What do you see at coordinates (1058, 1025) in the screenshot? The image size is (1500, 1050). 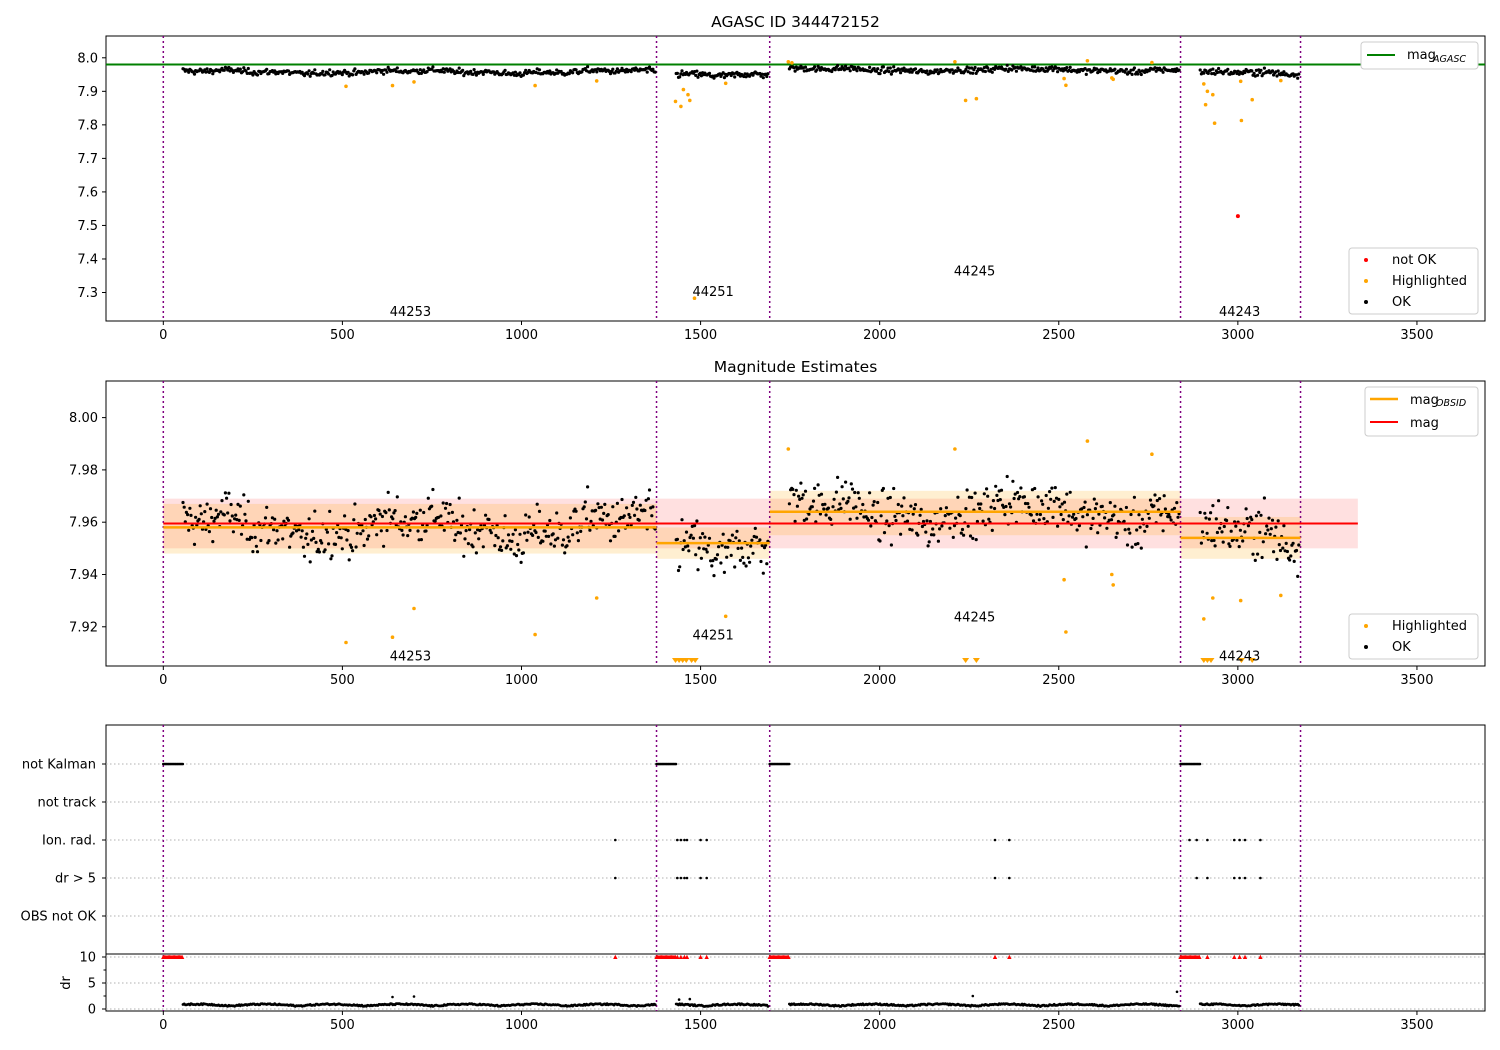 I see `x-tick-label: 2500` at bounding box center [1058, 1025].